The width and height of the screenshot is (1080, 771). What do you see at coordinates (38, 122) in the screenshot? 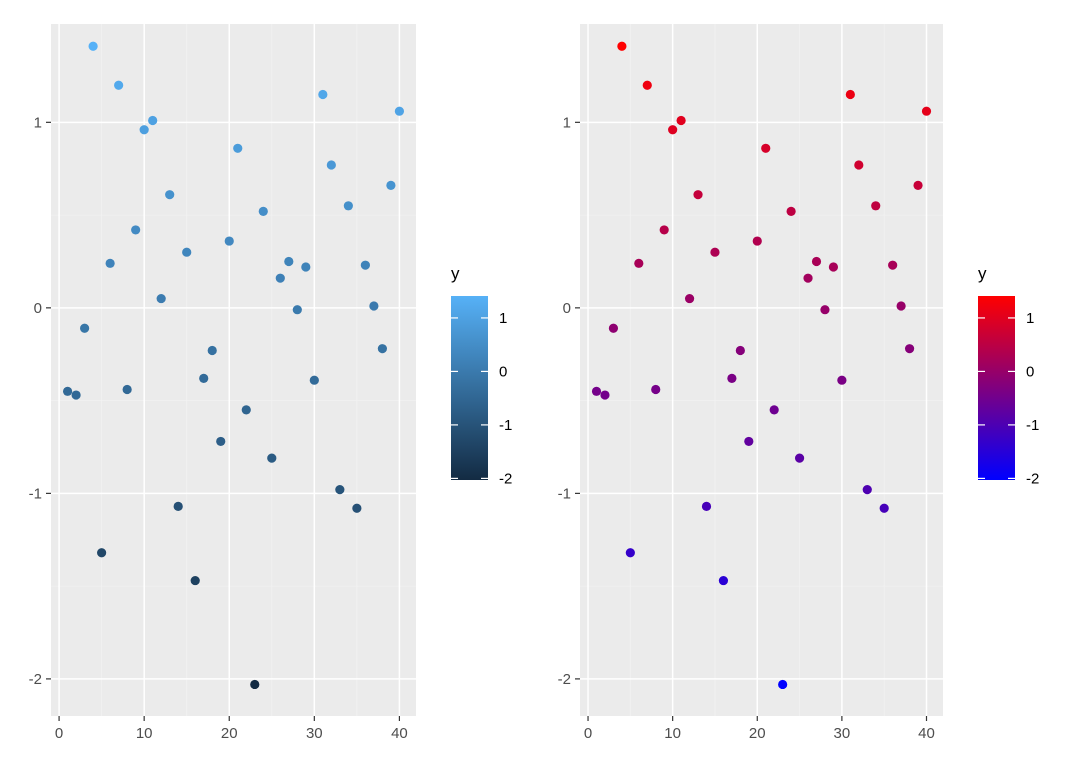
I see `y-tick-label: 1` at bounding box center [38, 122].